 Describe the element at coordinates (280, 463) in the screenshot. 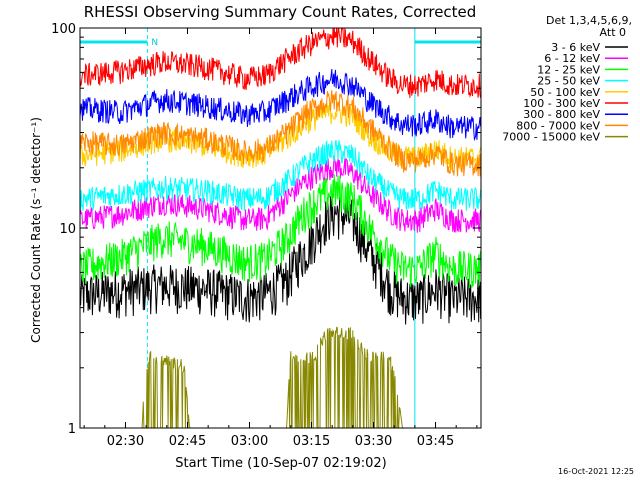

I see `x-axis-label: Start Time (10-Sep-07 02:19:02)` at that location.